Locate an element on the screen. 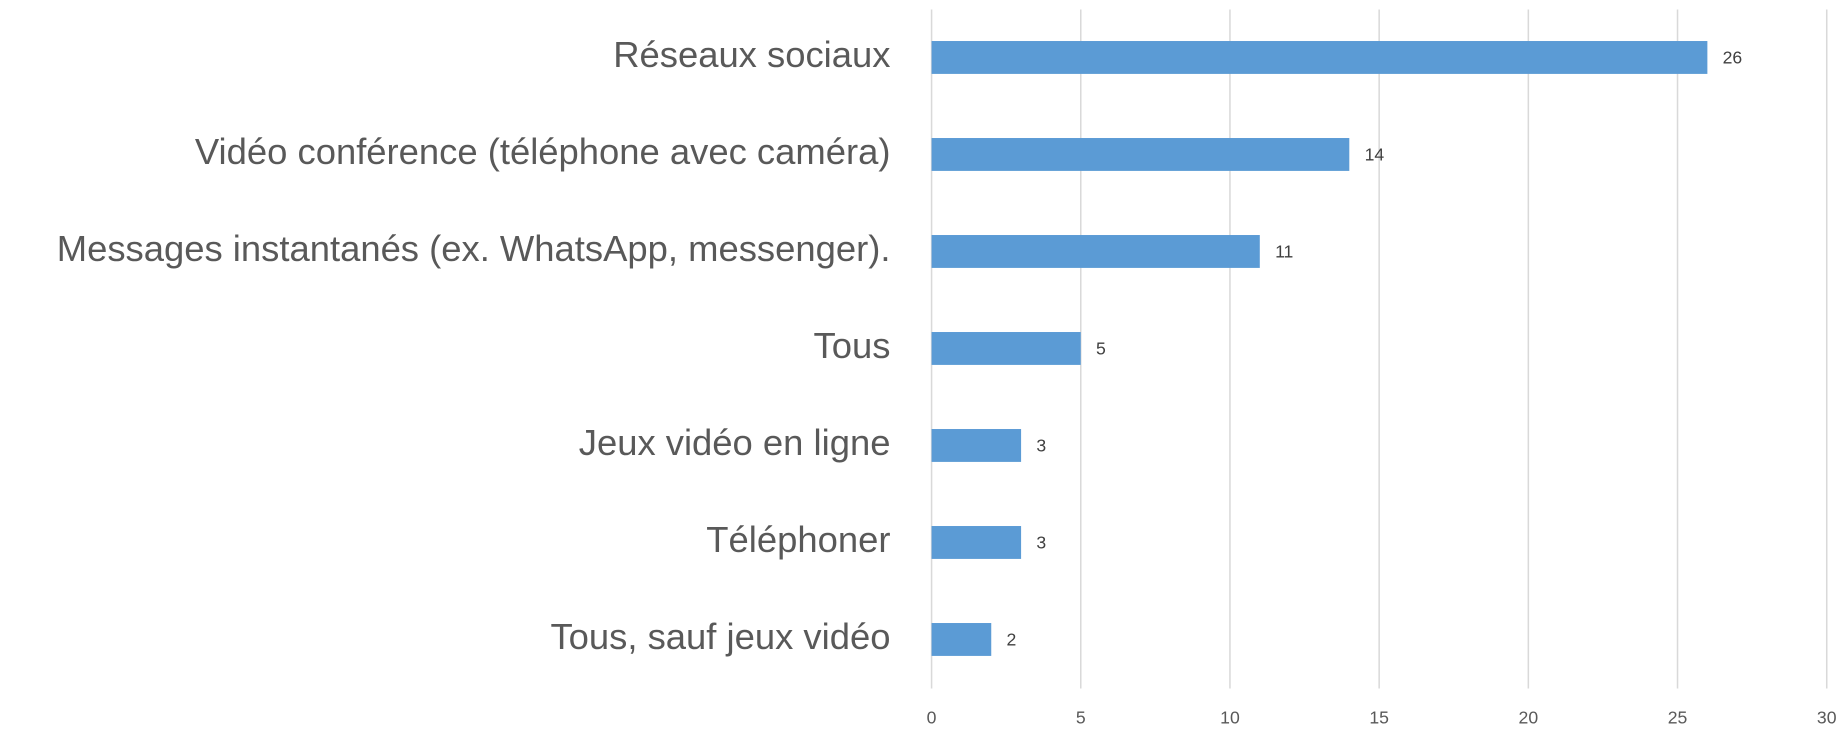 This screenshot has width=1842, height=731. y-tick-label: Téléphoner is located at coordinates (798, 539).